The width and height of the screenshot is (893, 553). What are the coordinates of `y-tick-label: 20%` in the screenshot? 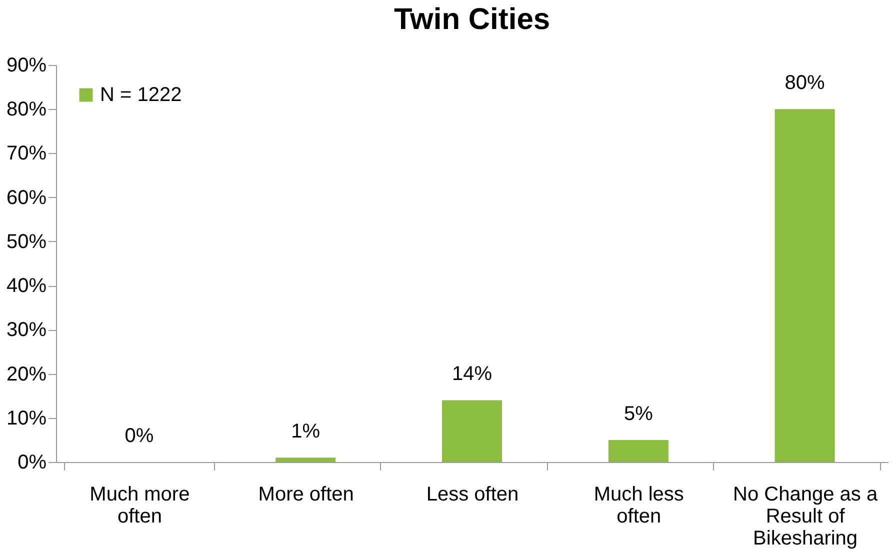 It's located at (26, 374).